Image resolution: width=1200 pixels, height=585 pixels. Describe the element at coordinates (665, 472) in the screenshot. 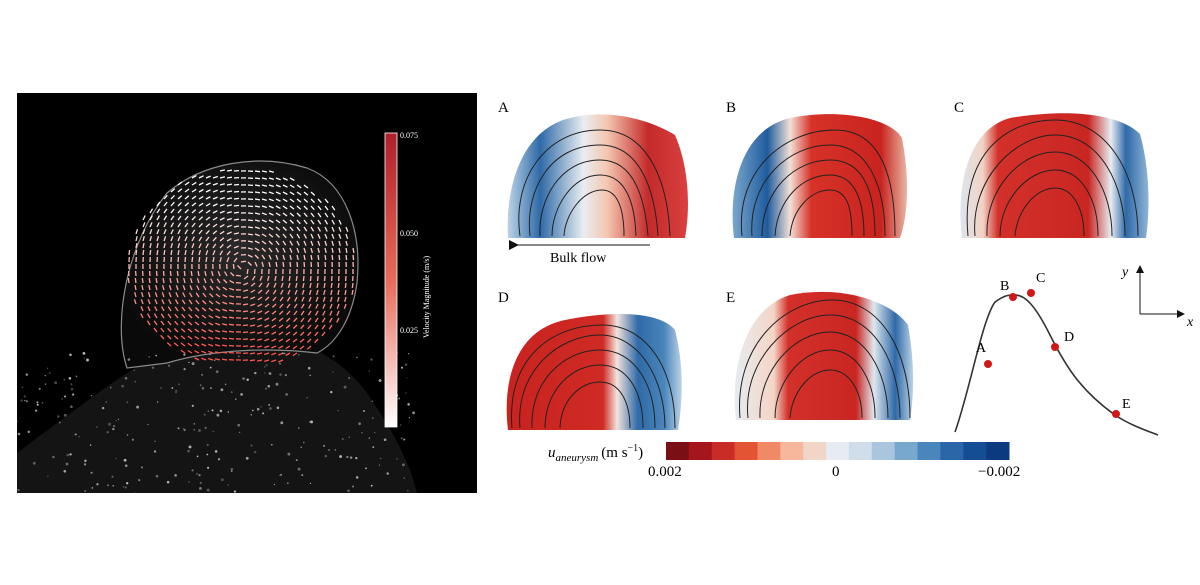

I see `colorbar-tick-0002: 0.002` at that location.